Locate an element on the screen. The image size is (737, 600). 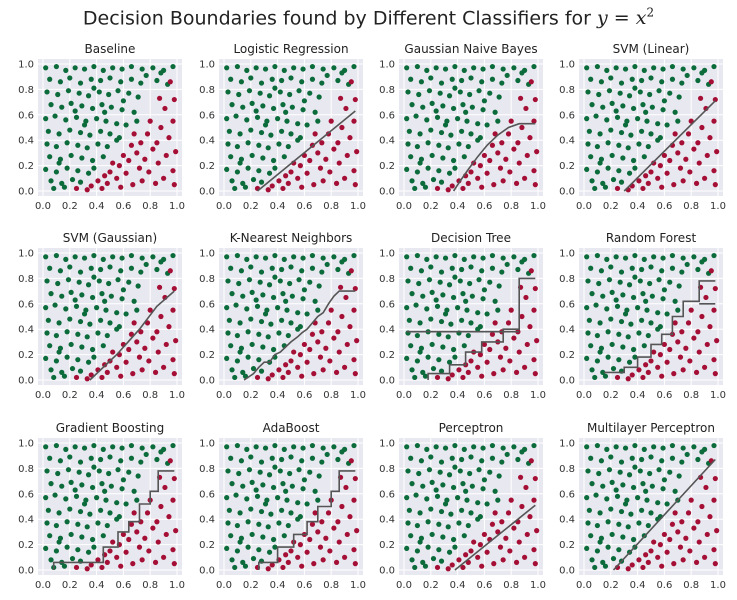
y-tick-label: 0.2 is located at coordinates (567, 545).